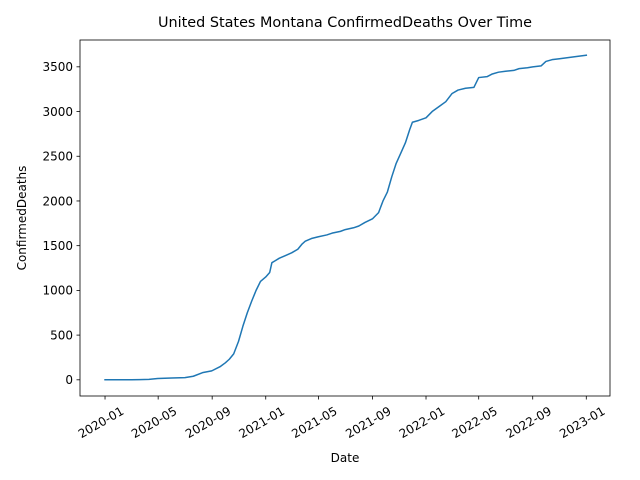 This screenshot has height=480, width=640. Describe the element at coordinates (57, 112) in the screenshot. I see `y-tick-label: 3000` at that location.